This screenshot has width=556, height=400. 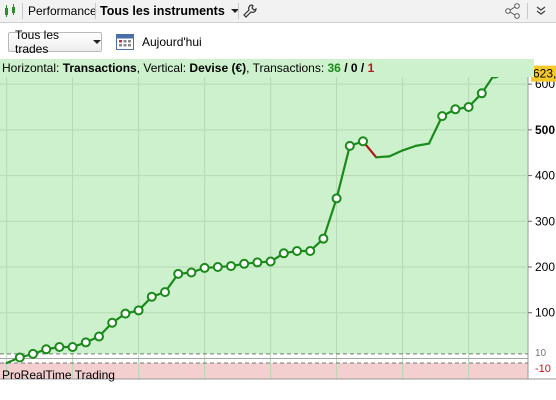 What do you see at coordinates (172, 42) in the screenshot?
I see `date-range-label: Aujourd'hui` at bounding box center [172, 42].